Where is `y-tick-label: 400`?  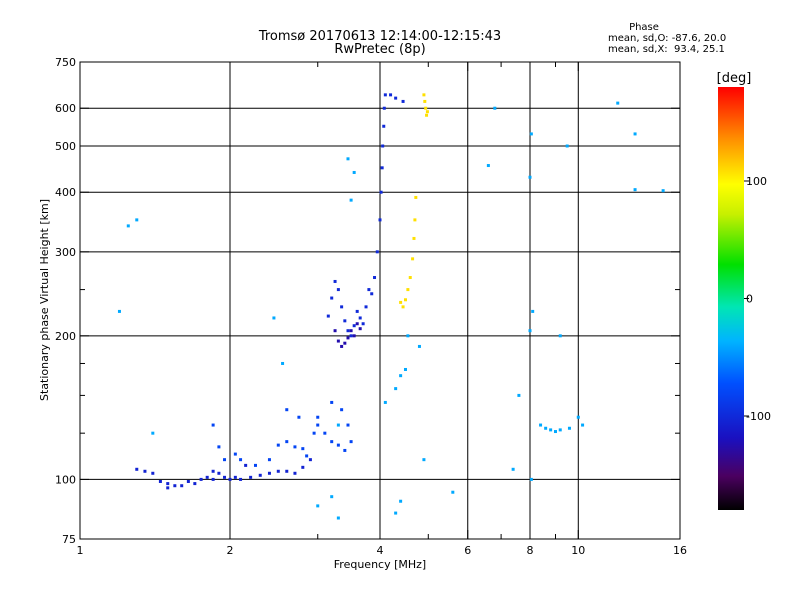 y-tick-label: 400 is located at coordinates (65, 192).